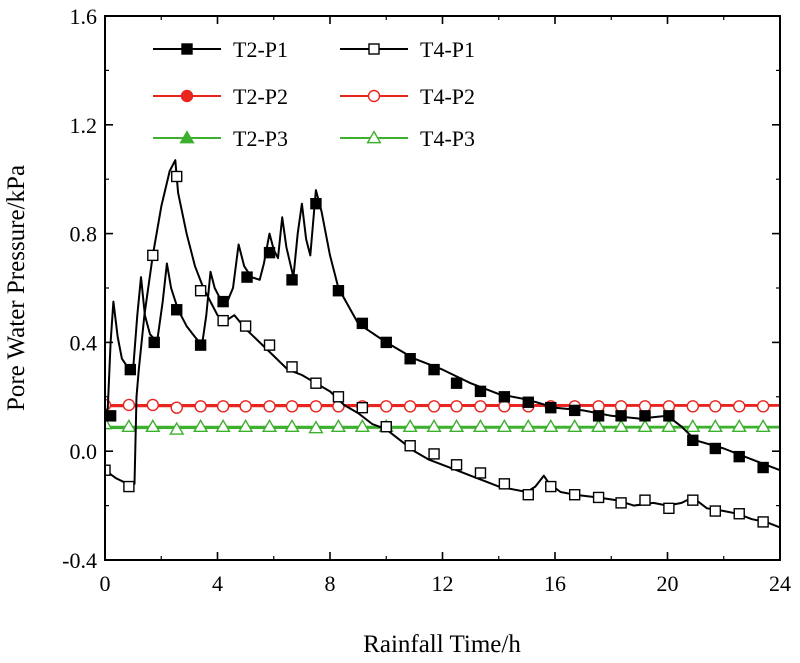  I want to click on legend-item-t4-p3: T4-P3, so click(407, 138).